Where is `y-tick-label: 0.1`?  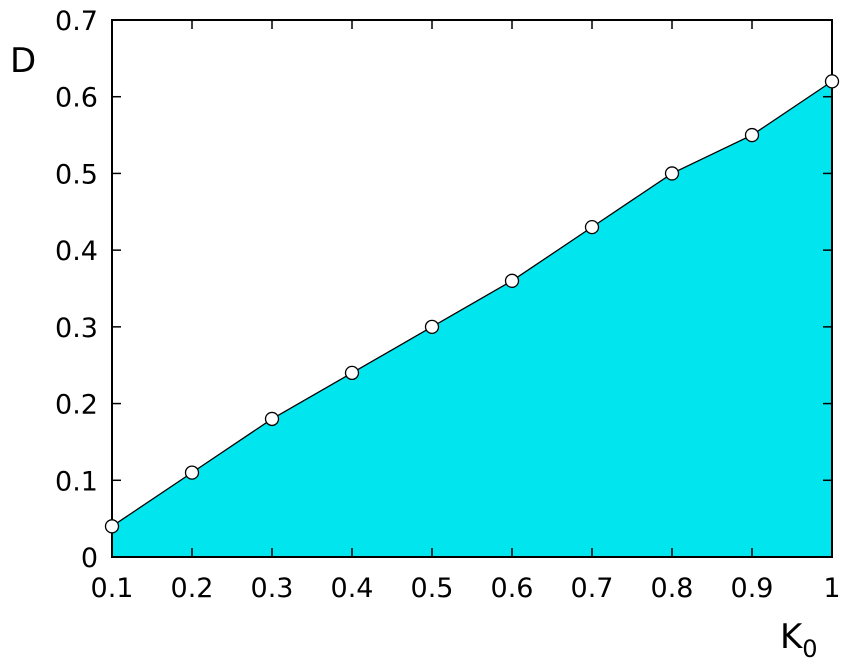 y-tick-label: 0.1 is located at coordinates (76, 481).